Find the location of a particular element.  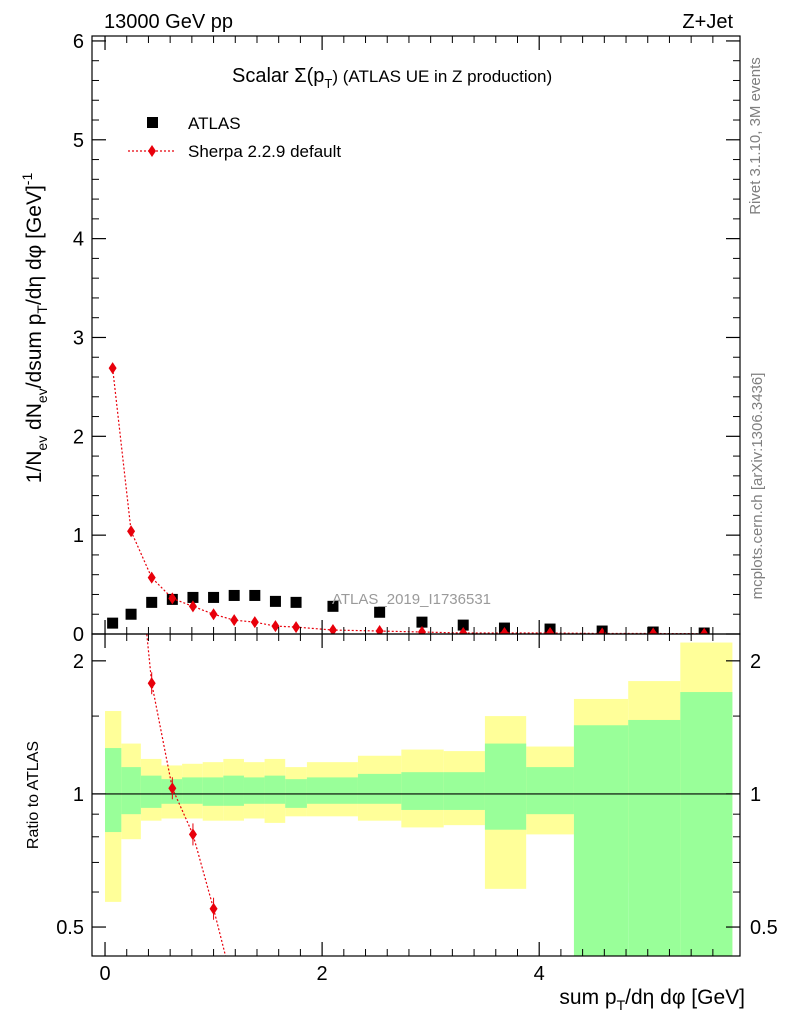

ratio-y-tick-label-right: 0.5 is located at coordinates (764, 928).